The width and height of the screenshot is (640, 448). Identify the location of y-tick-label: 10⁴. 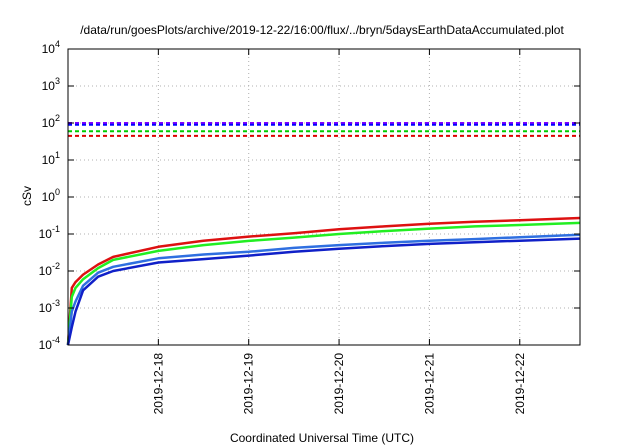
(51, 47).